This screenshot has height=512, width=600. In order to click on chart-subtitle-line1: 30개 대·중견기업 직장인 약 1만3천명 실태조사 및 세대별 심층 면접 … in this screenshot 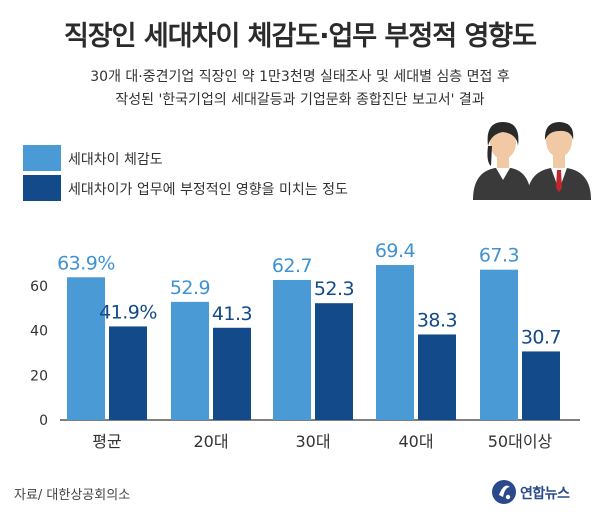, I will do `click(300, 77)`.